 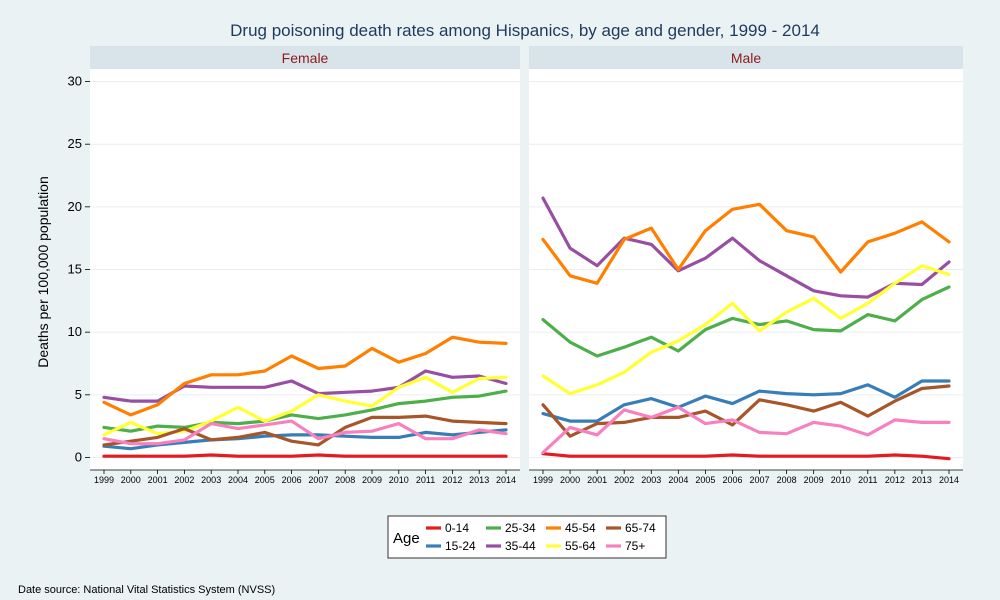 I want to click on legend-item-35-44: 35-44, so click(x=511, y=546).